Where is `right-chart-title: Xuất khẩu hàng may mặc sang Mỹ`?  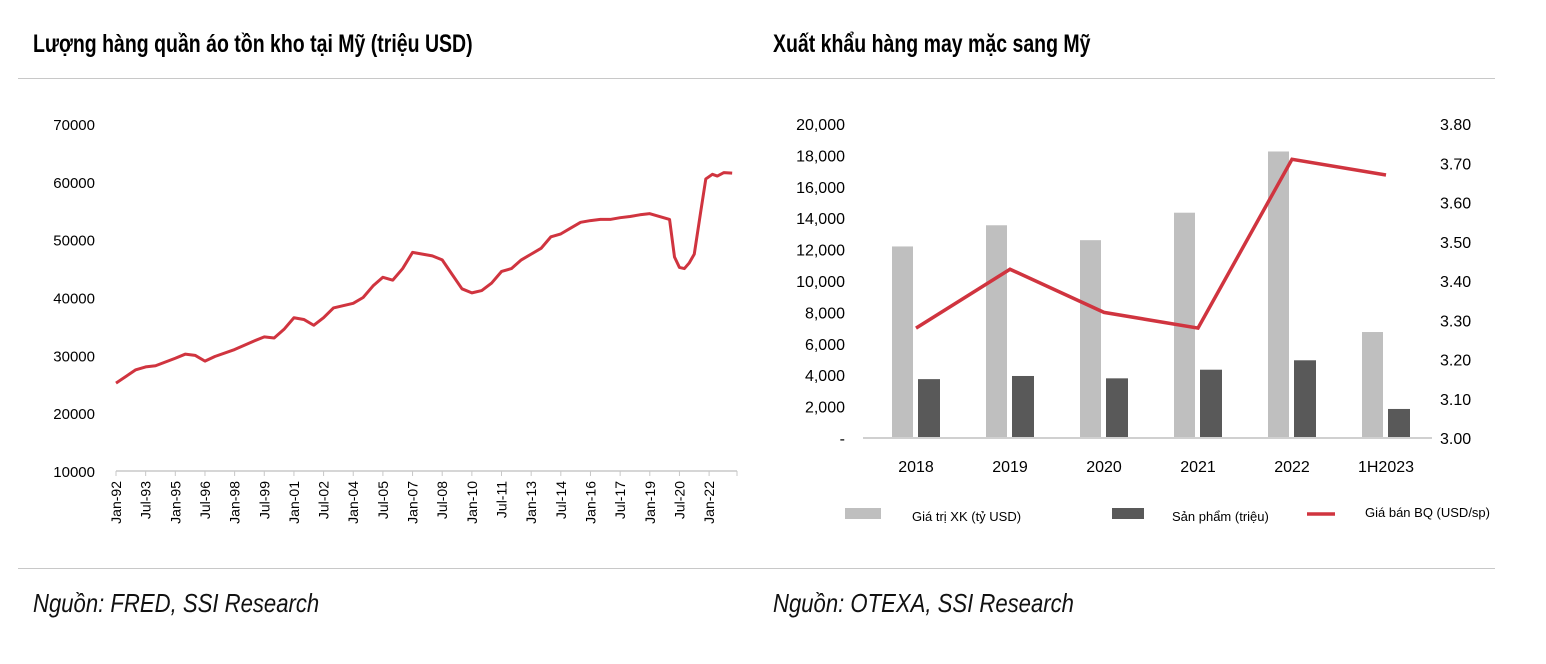
right-chart-title: Xuất khẩu hàng may mặc sang Mỹ is located at coordinates (932, 44).